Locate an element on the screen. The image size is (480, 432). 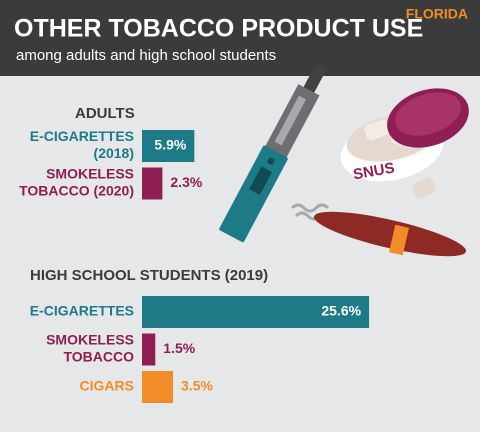
section-title: HIGH SCHOOL STUDENTS (2019) is located at coordinates (149, 275).